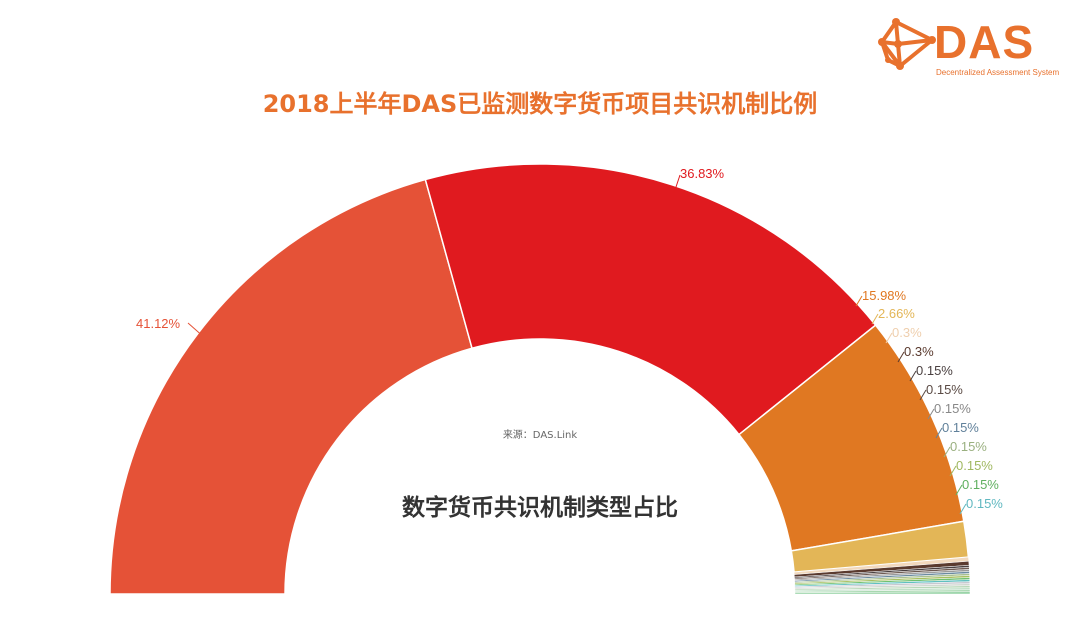  Describe the element at coordinates (896, 313) in the screenshot. I see `slice-label: 2.66%` at that location.